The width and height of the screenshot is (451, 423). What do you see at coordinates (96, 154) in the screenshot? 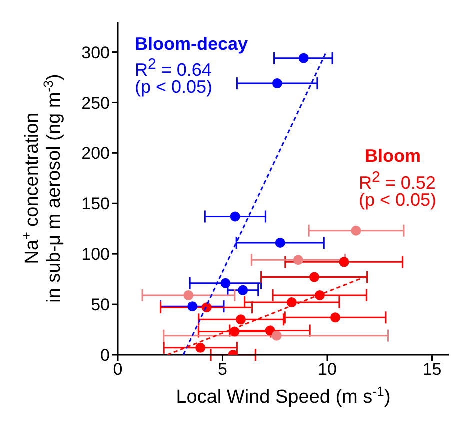
I see `y-tick-label: 200` at bounding box center [96, 154].